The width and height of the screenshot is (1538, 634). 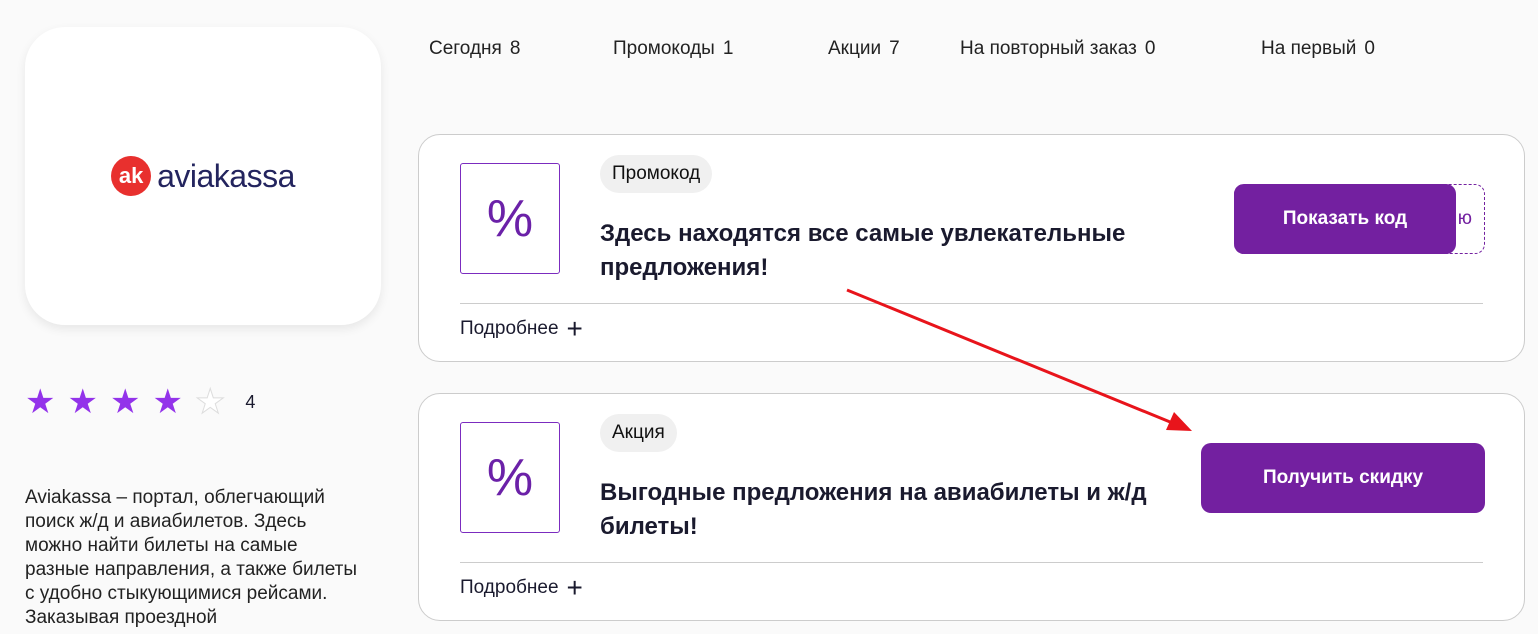 I want to click on rating-value: 4, so click(x=250, y=401).